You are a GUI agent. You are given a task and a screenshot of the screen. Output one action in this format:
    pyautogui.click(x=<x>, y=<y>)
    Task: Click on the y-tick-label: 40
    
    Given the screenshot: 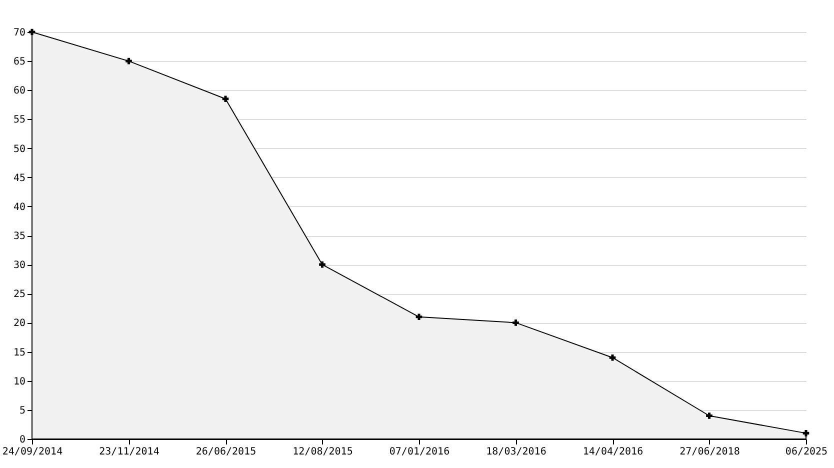 What is the action you would take?
    pyautogui.click(x=19, y=207)
    